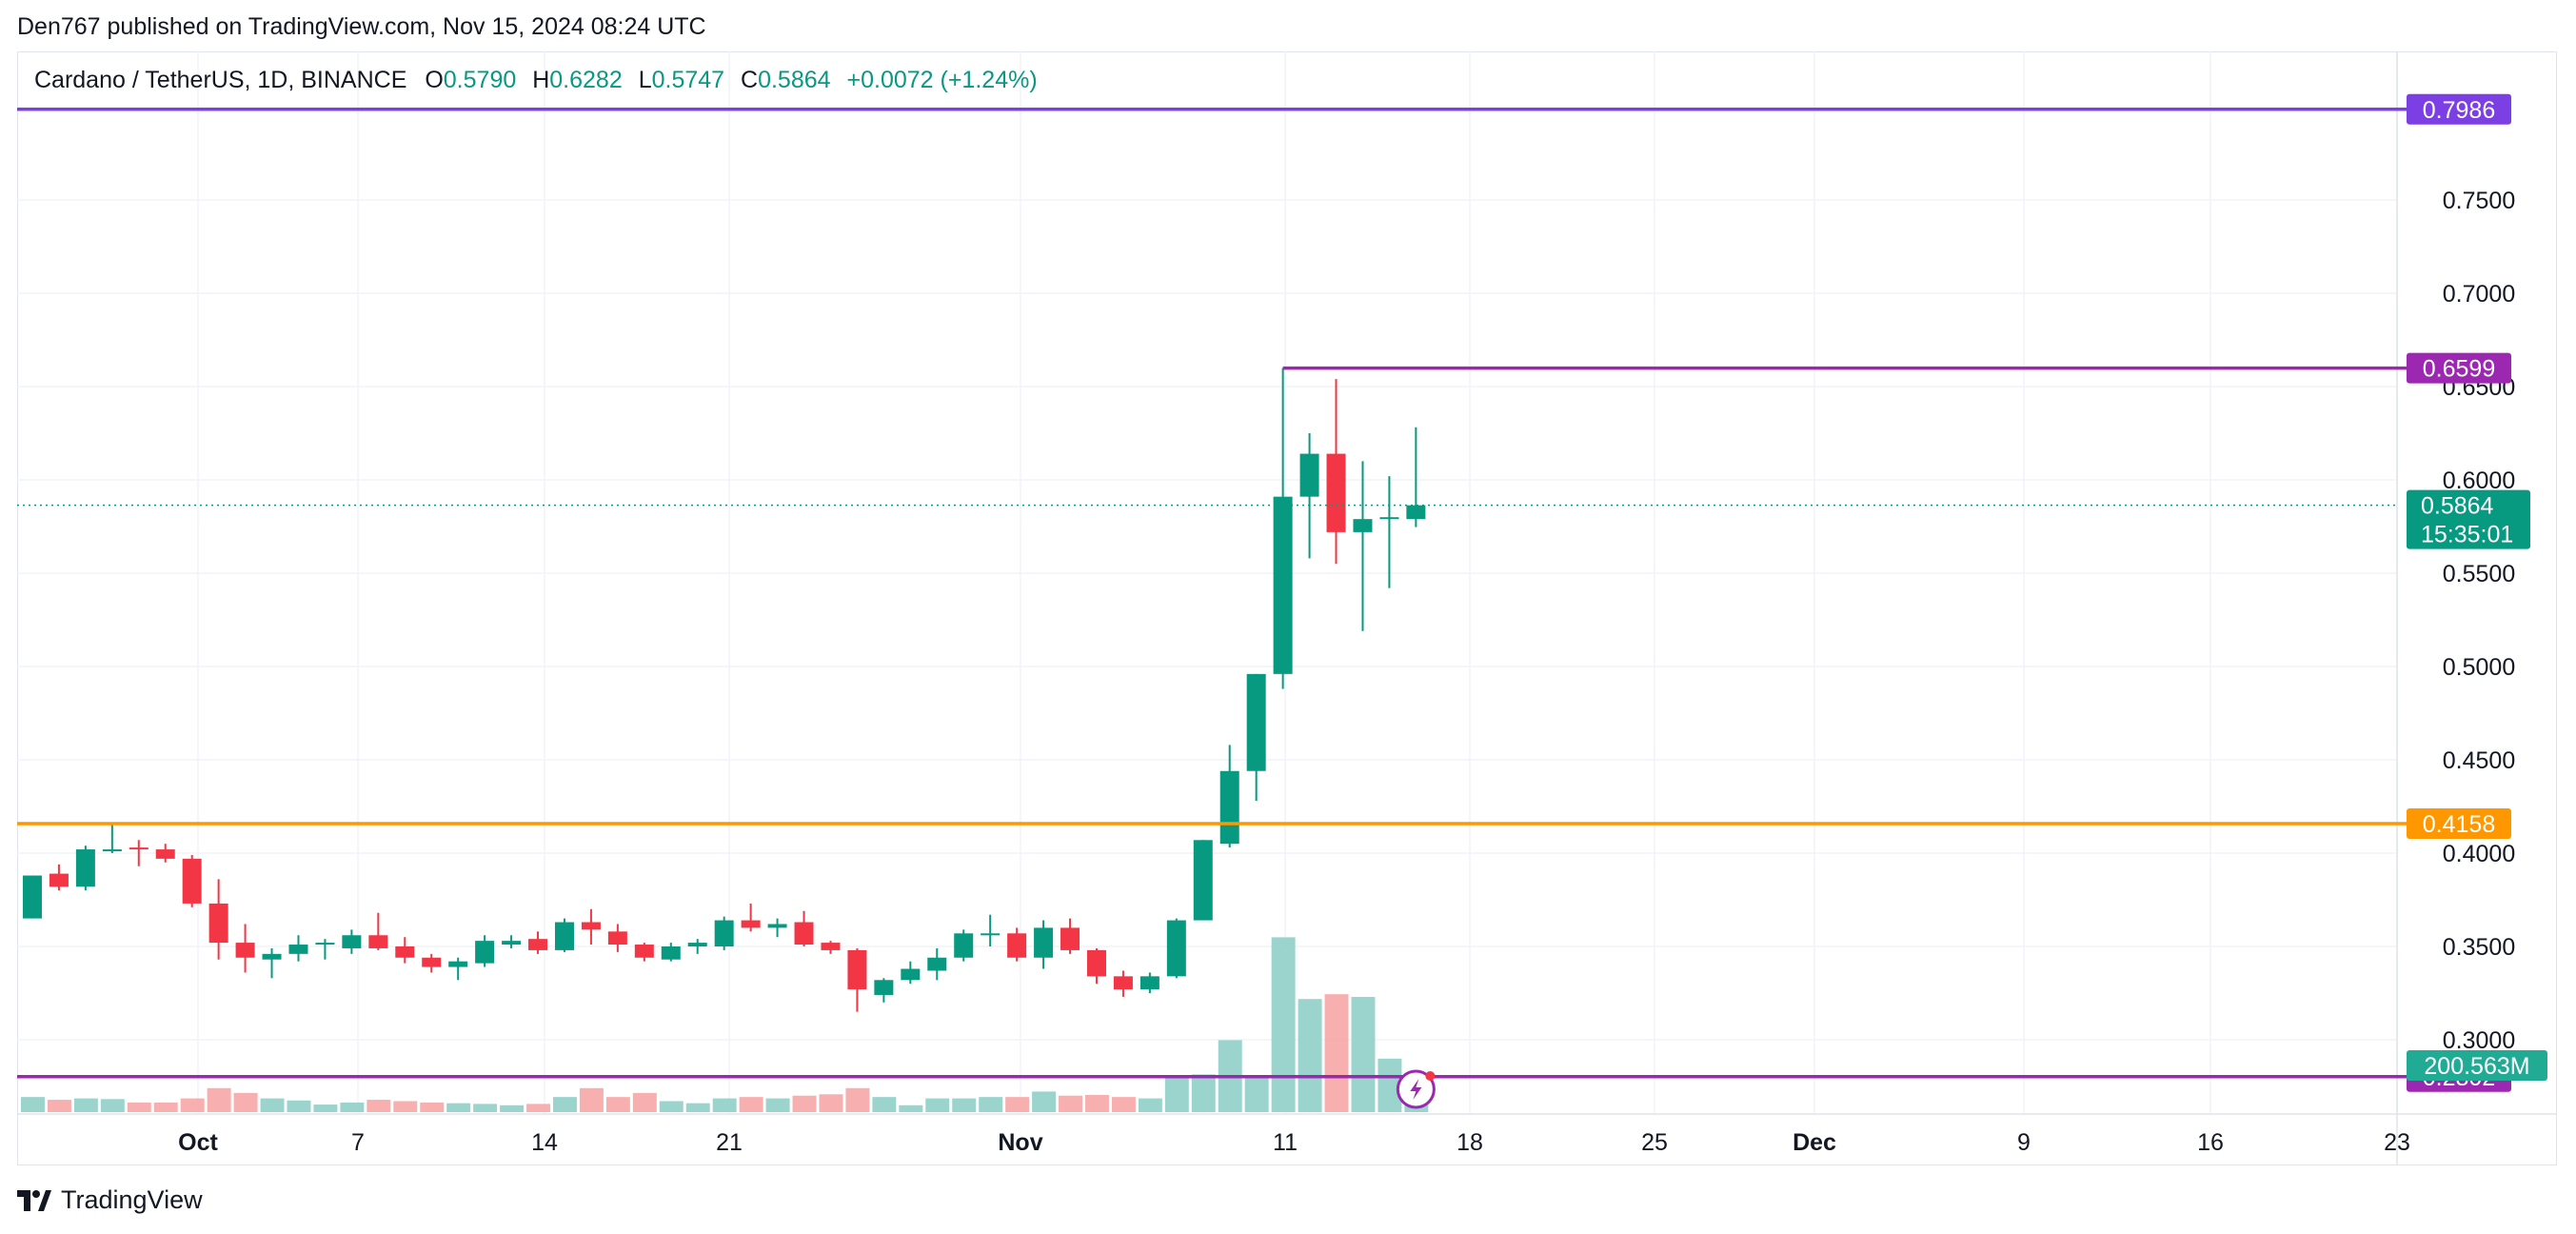  I want to click on open-value: 0.5790, so click(480, 80).